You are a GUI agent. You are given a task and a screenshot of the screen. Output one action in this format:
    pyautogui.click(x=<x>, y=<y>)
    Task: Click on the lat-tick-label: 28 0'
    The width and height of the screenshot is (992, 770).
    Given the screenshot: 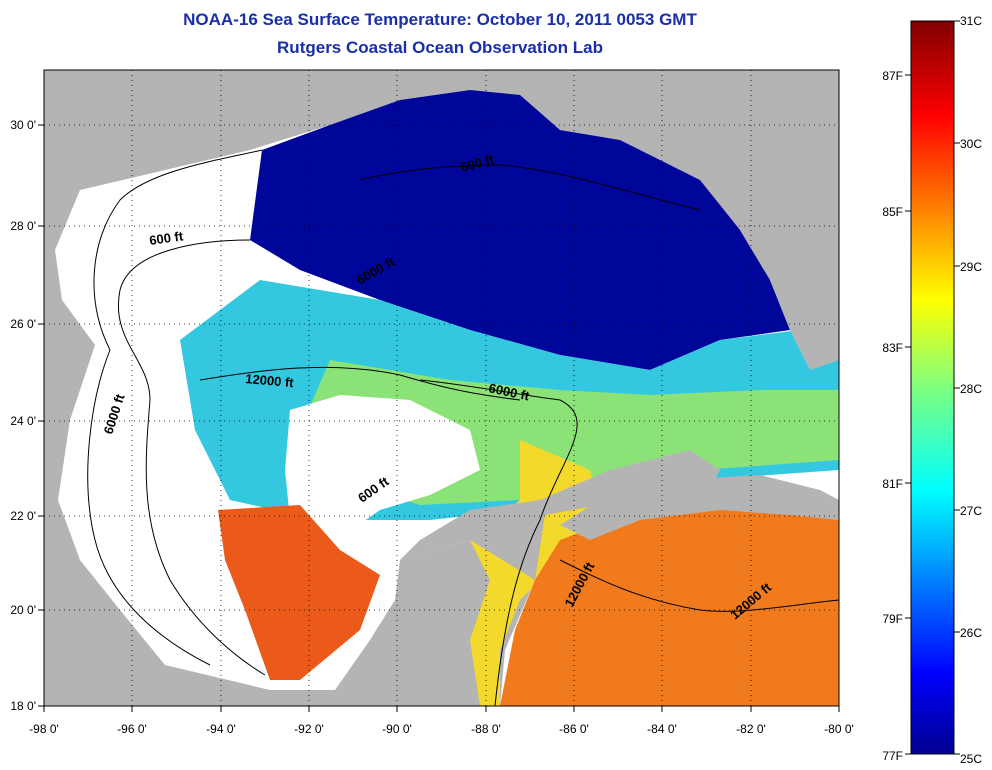 What is the action you would take?
    pyautogui.click(x=23, y=226)
    